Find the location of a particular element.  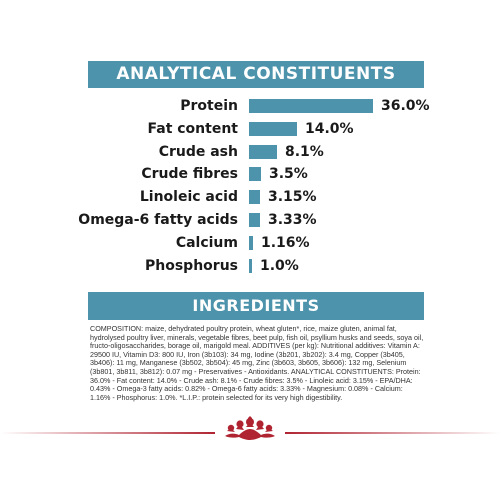

constituent-label: Protein is located at coordinates (209, 106).